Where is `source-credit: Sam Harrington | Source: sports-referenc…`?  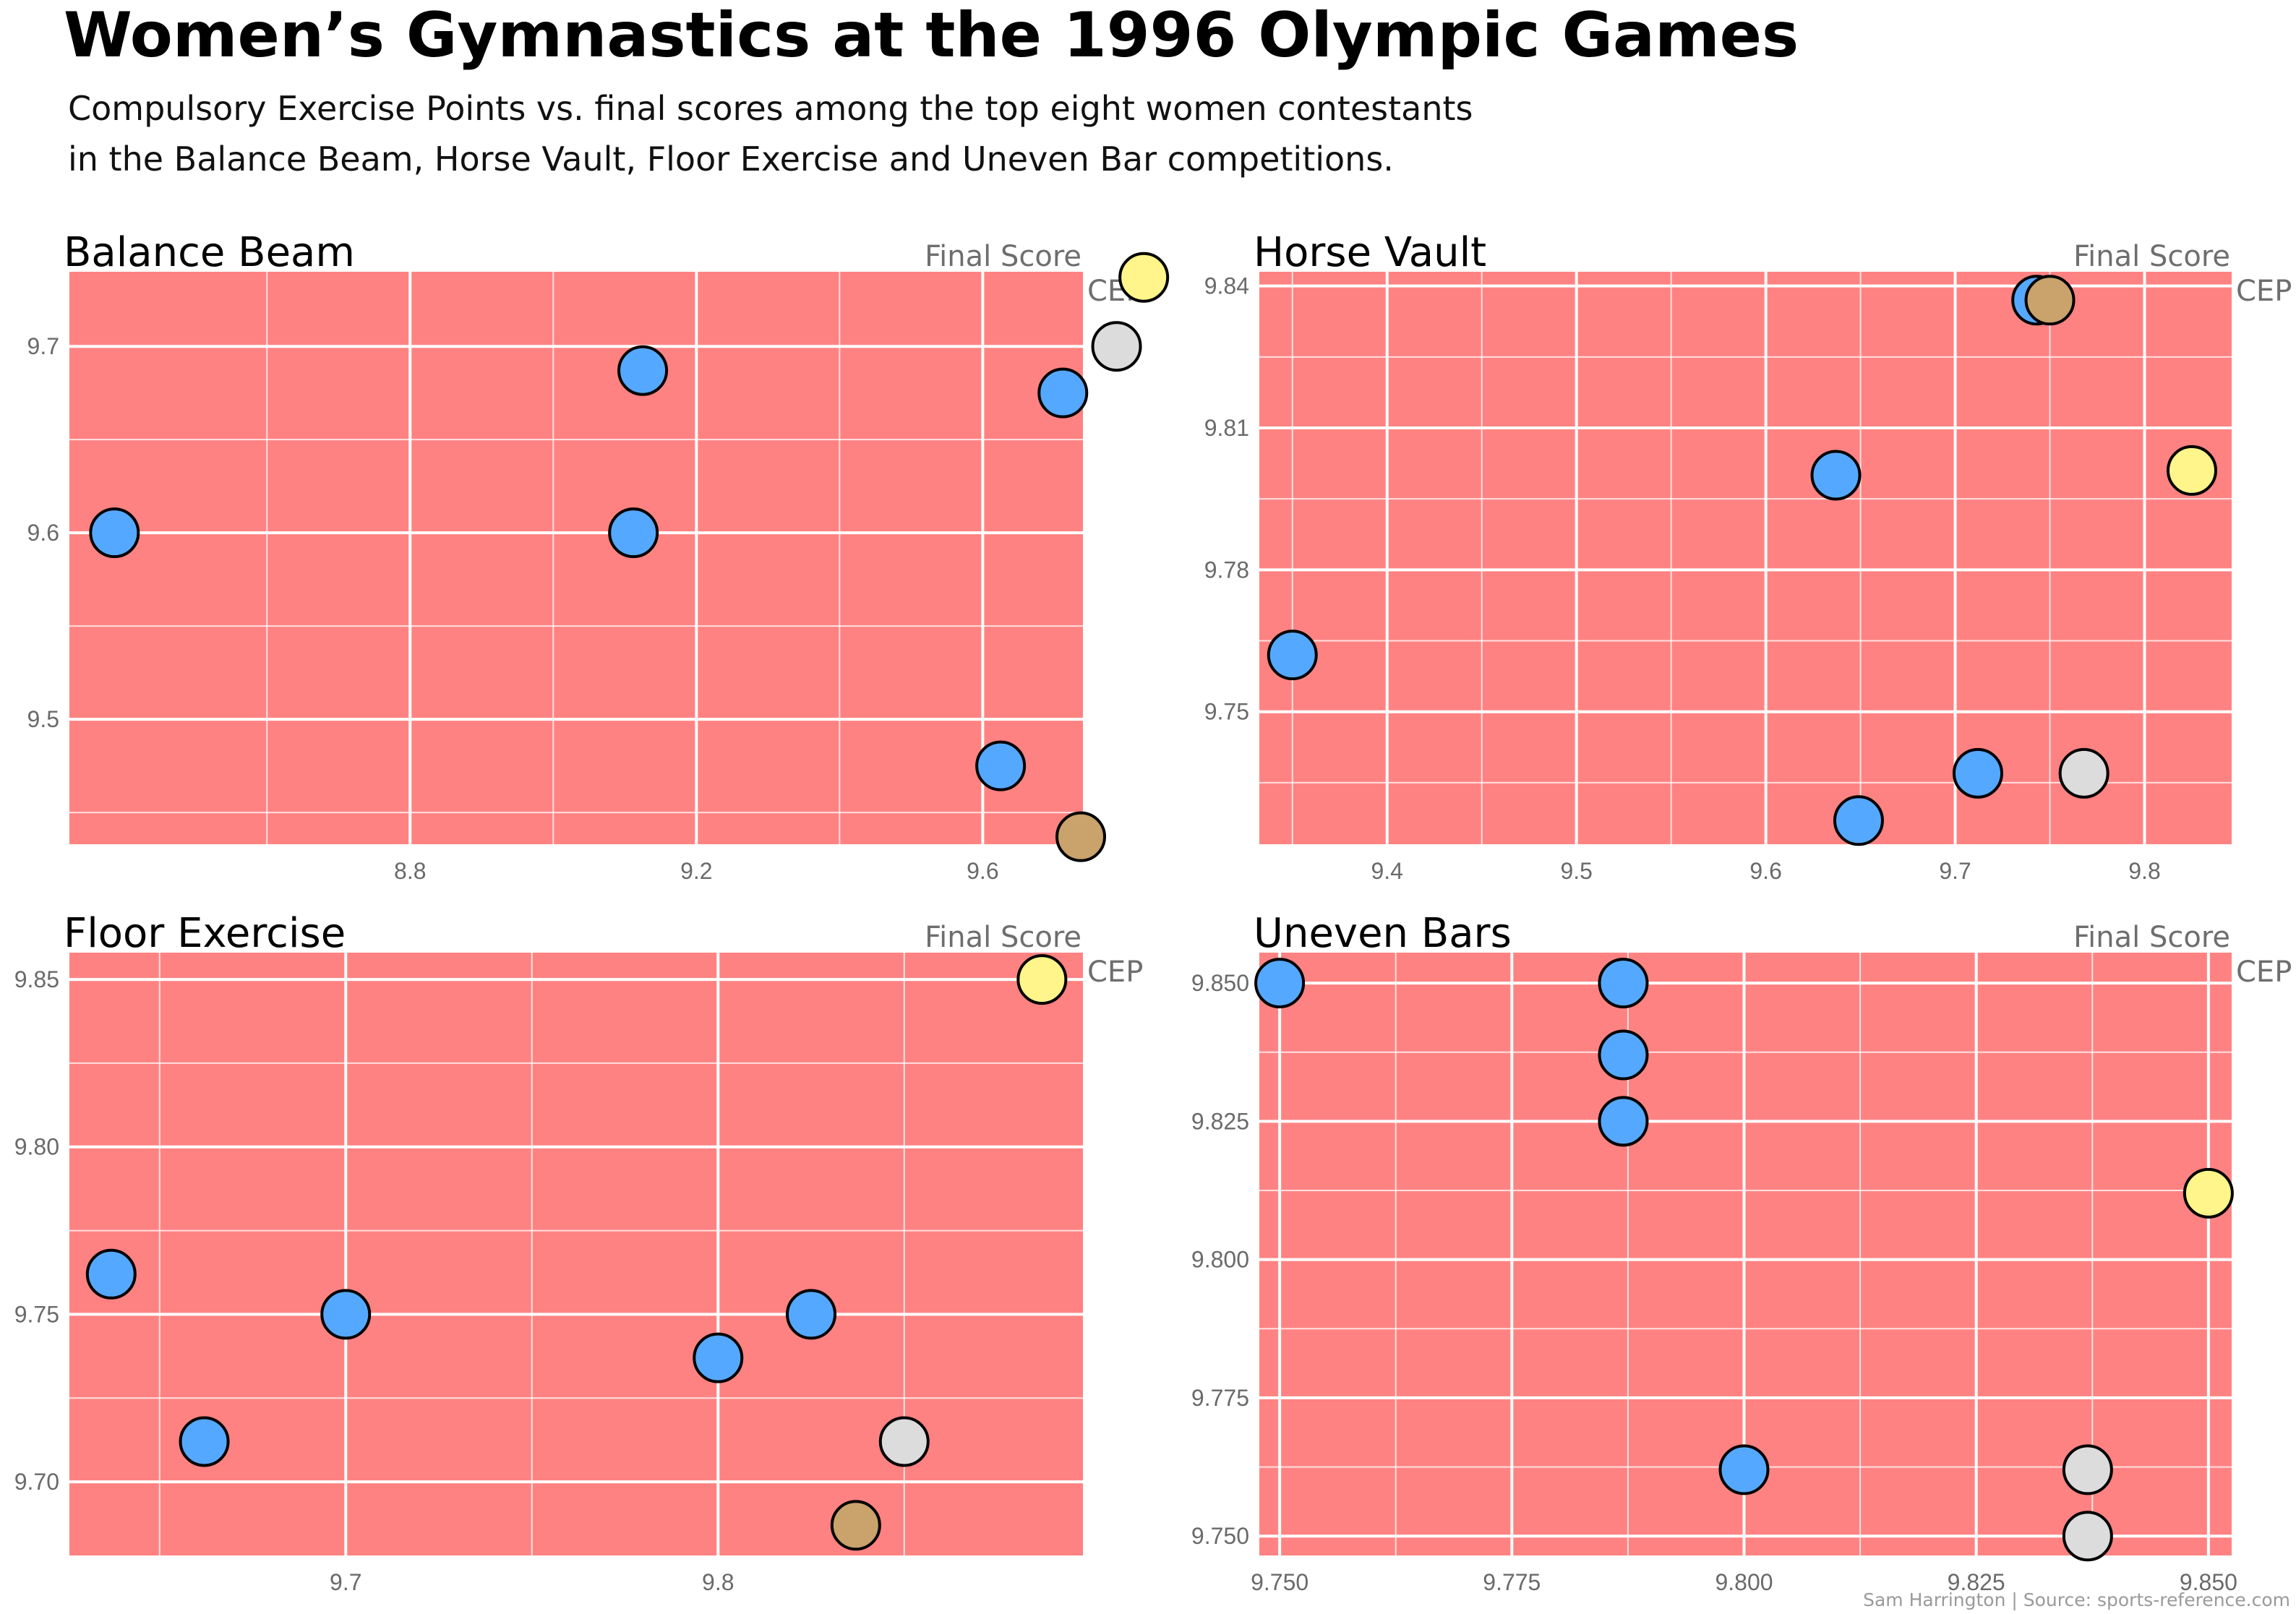 source-credit: Sam Harrington | Source: sports-referenc… is located at coordinates (2076, 1599).